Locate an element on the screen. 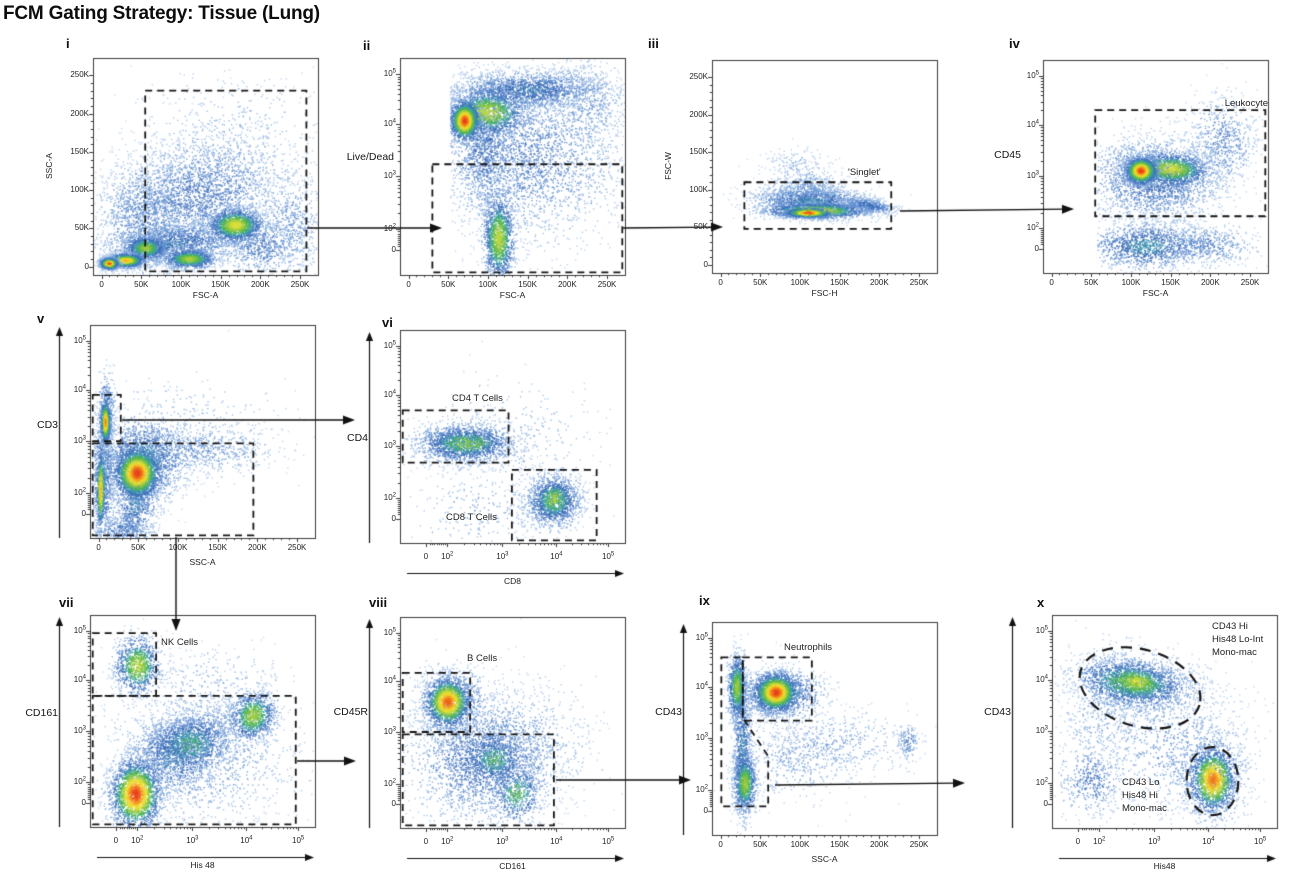 This screenshot has height=882, width=1299. plot-ii-x-tick-3: 150K is located at coordinates (527, 284).